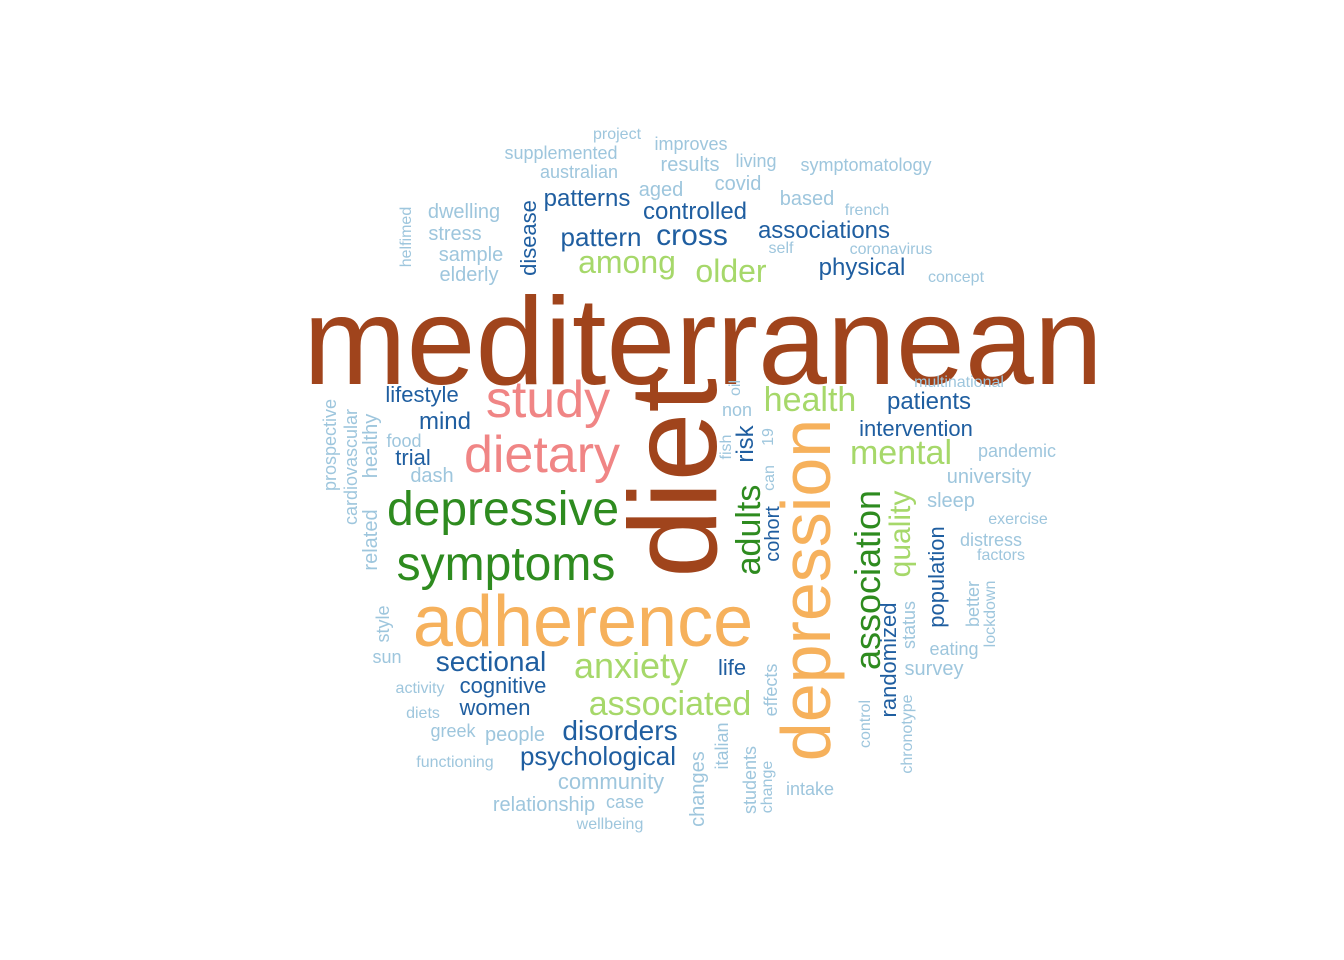 Image resolution: width=1344 pixels, height=960 pixels. Describe the element at coordinates (413, 457) in the screenshot. I see `word-trial: trial` at that location.